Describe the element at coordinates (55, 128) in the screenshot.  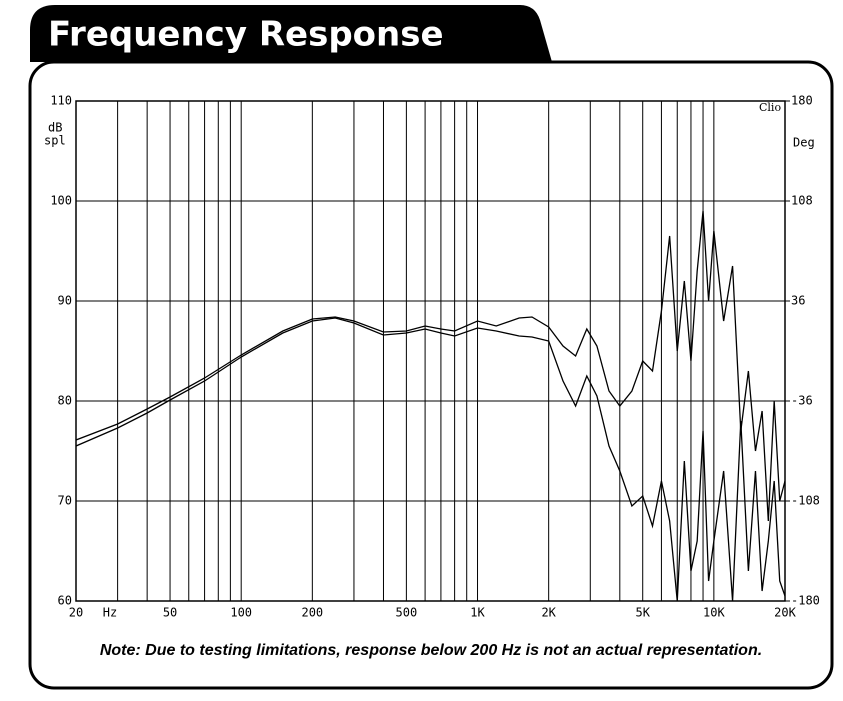
I see `y-label: dB` at that location.